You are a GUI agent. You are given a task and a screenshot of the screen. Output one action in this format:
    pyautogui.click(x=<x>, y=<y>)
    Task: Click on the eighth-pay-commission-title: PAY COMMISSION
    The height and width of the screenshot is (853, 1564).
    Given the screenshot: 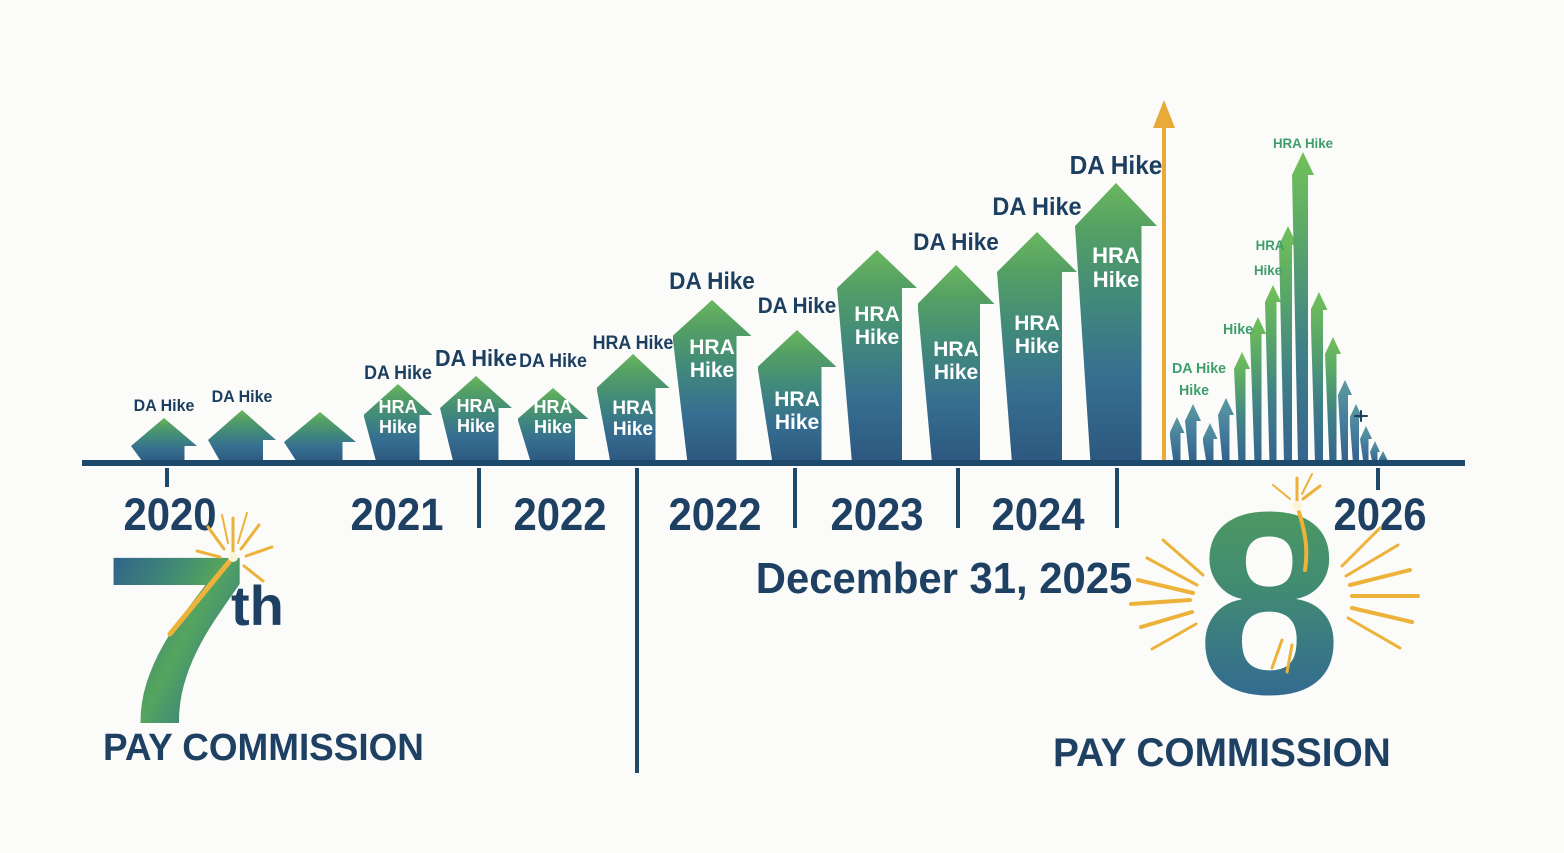 What is the action you would take?
    pyautogui.click(x=1222, y=753)
    